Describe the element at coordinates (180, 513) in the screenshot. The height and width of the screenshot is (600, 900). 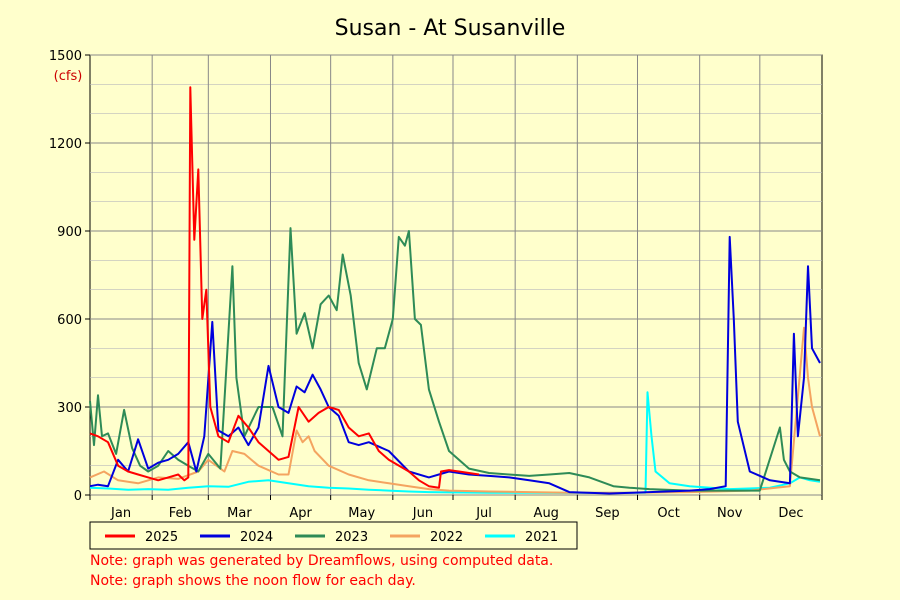
I see `x-tick-label: Feb` at that location.